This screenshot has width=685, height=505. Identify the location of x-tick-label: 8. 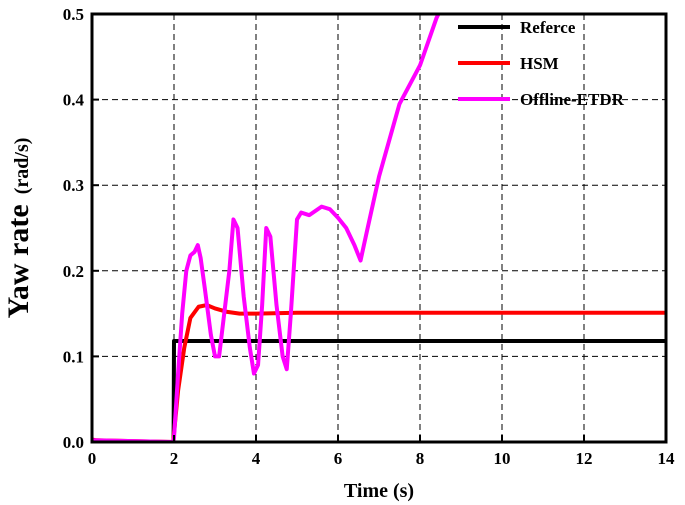
(420, 458).